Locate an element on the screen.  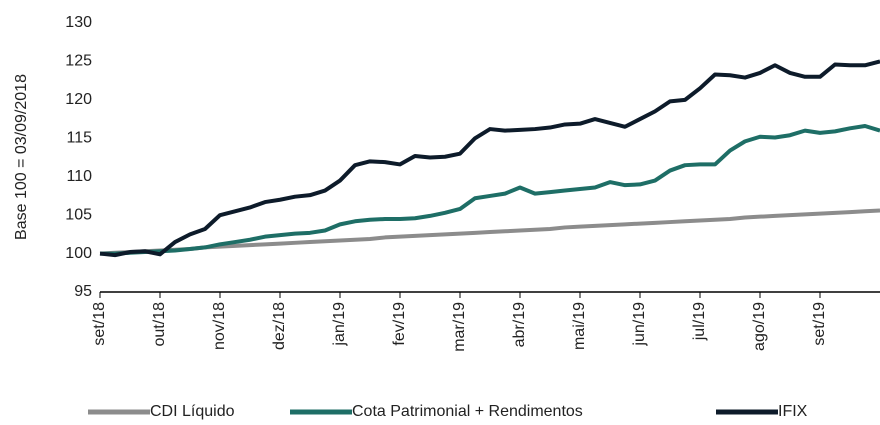
x-tick-label: nov/18 is located at coordinates (219, 326).